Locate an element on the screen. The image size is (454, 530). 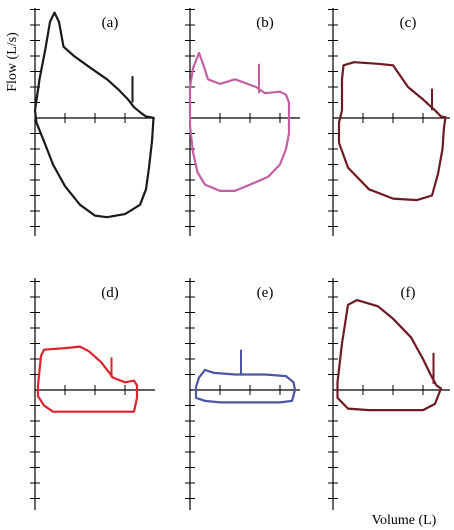
panel-2: (b) is located at coordinates (242, 122).